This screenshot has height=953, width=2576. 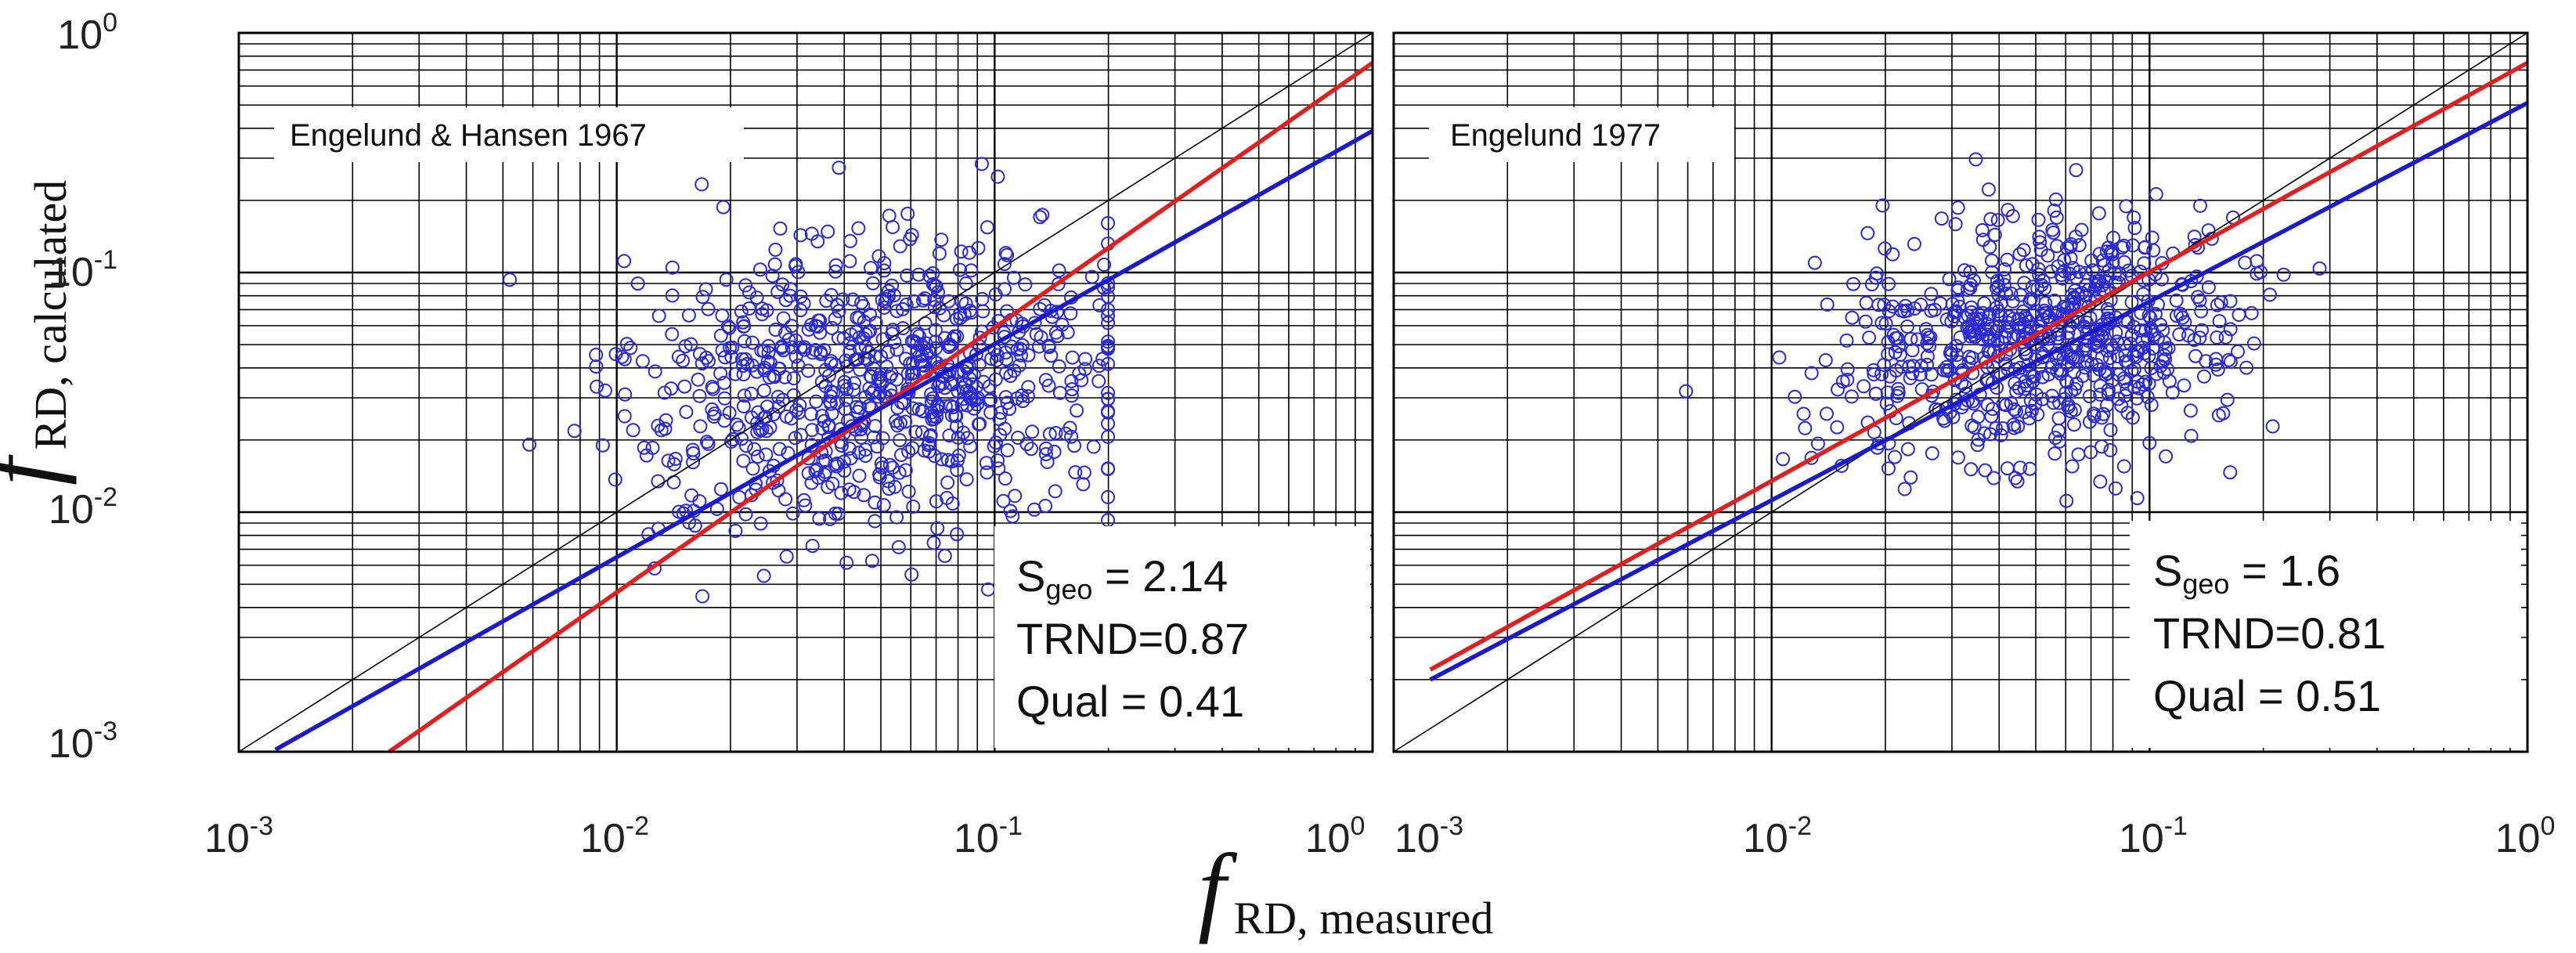 I want to click on stats-text: Sgeo = 2.14 TRND=0.87 Qual = 0.41, so click(x=1133, y=638).